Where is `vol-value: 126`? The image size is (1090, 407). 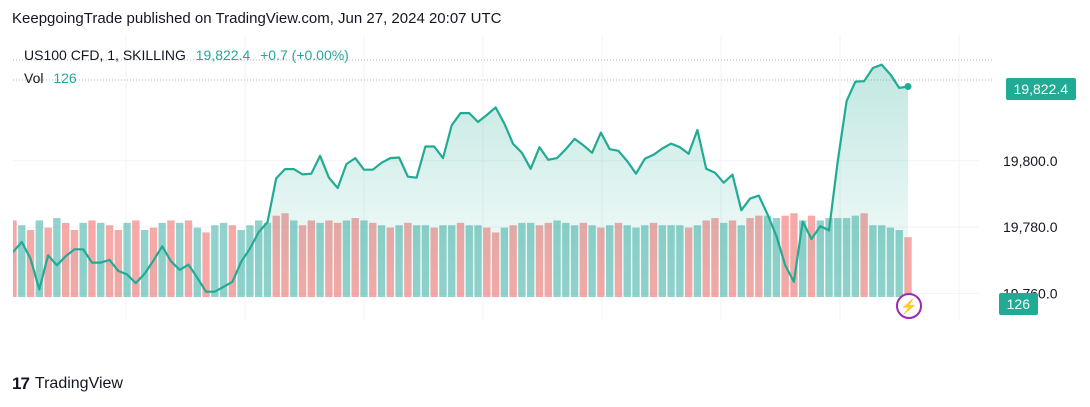 vol-value: 126 is located at coordinates (65, 78).